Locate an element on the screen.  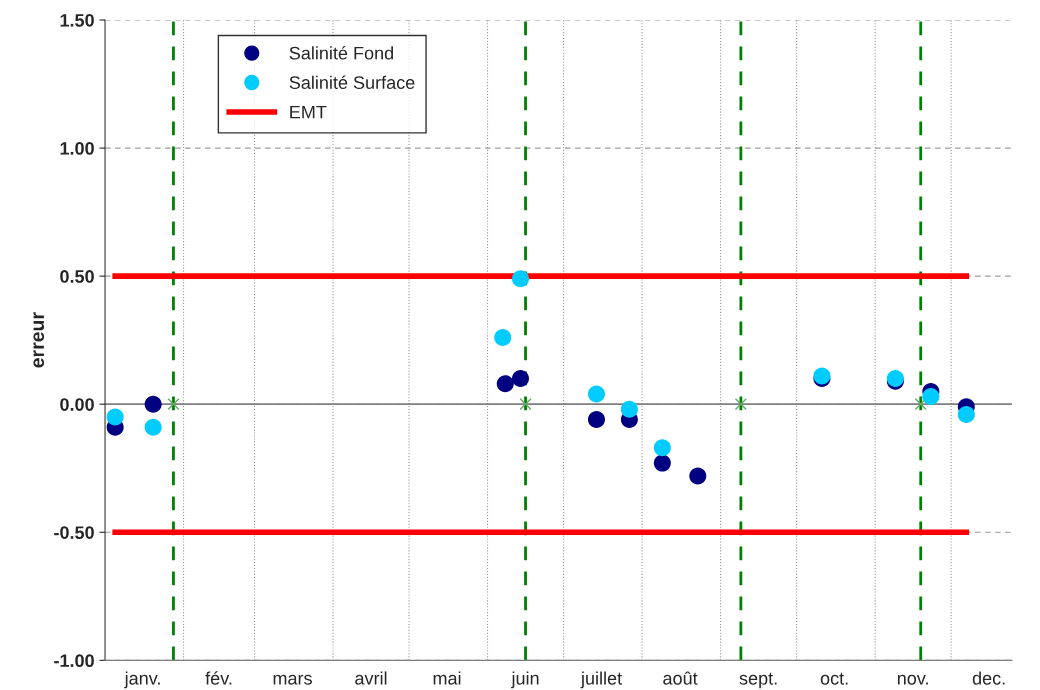
y-tick-label: -1.00 is located at coordinates (74, 661).